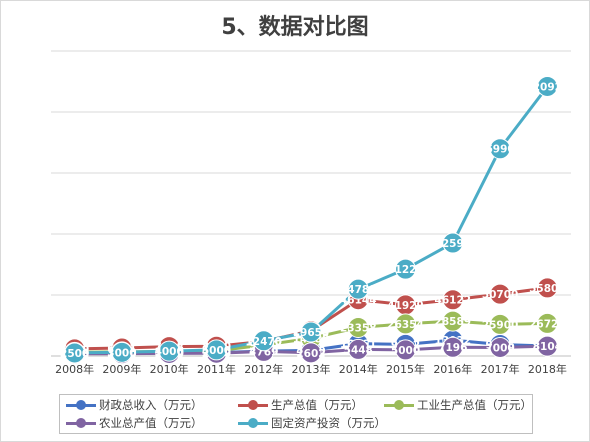 This screenshot has height=442, width=590. I want to click on data-label: 25900, so click(500, 325).